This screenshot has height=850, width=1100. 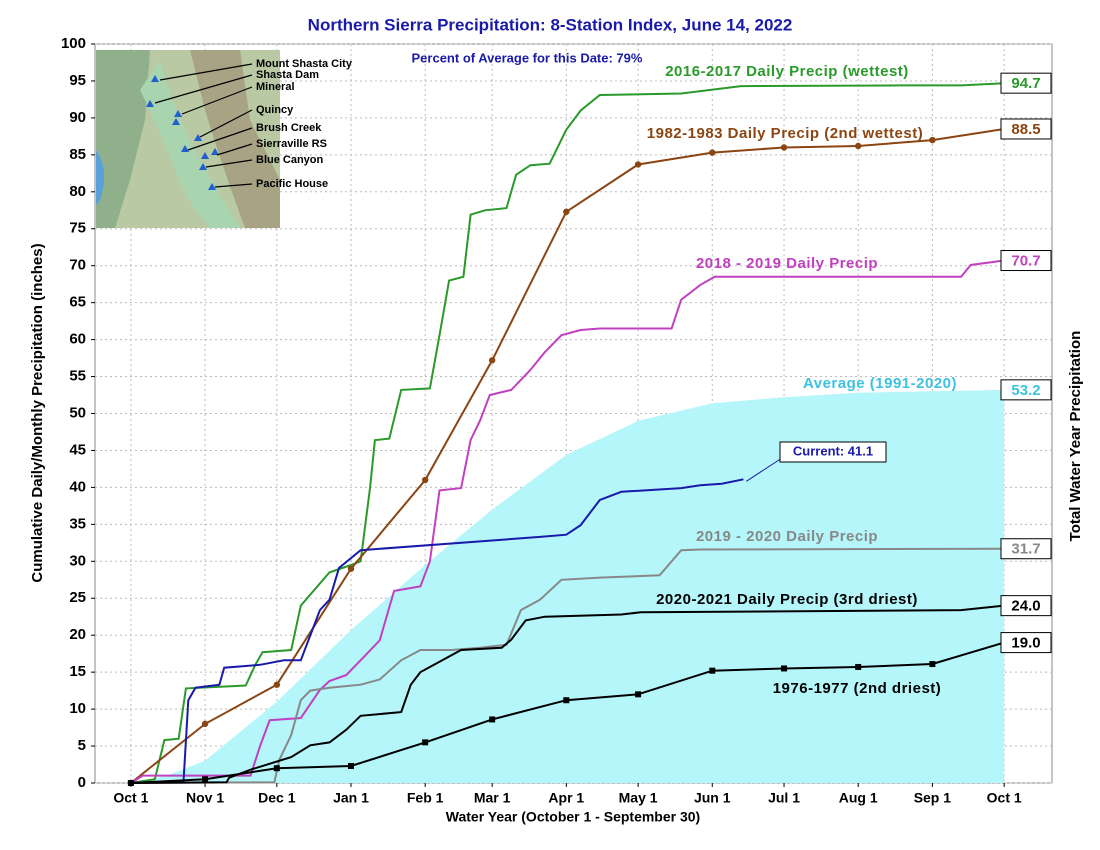 I want to click on map-mountains, so click(x=235, y=139).